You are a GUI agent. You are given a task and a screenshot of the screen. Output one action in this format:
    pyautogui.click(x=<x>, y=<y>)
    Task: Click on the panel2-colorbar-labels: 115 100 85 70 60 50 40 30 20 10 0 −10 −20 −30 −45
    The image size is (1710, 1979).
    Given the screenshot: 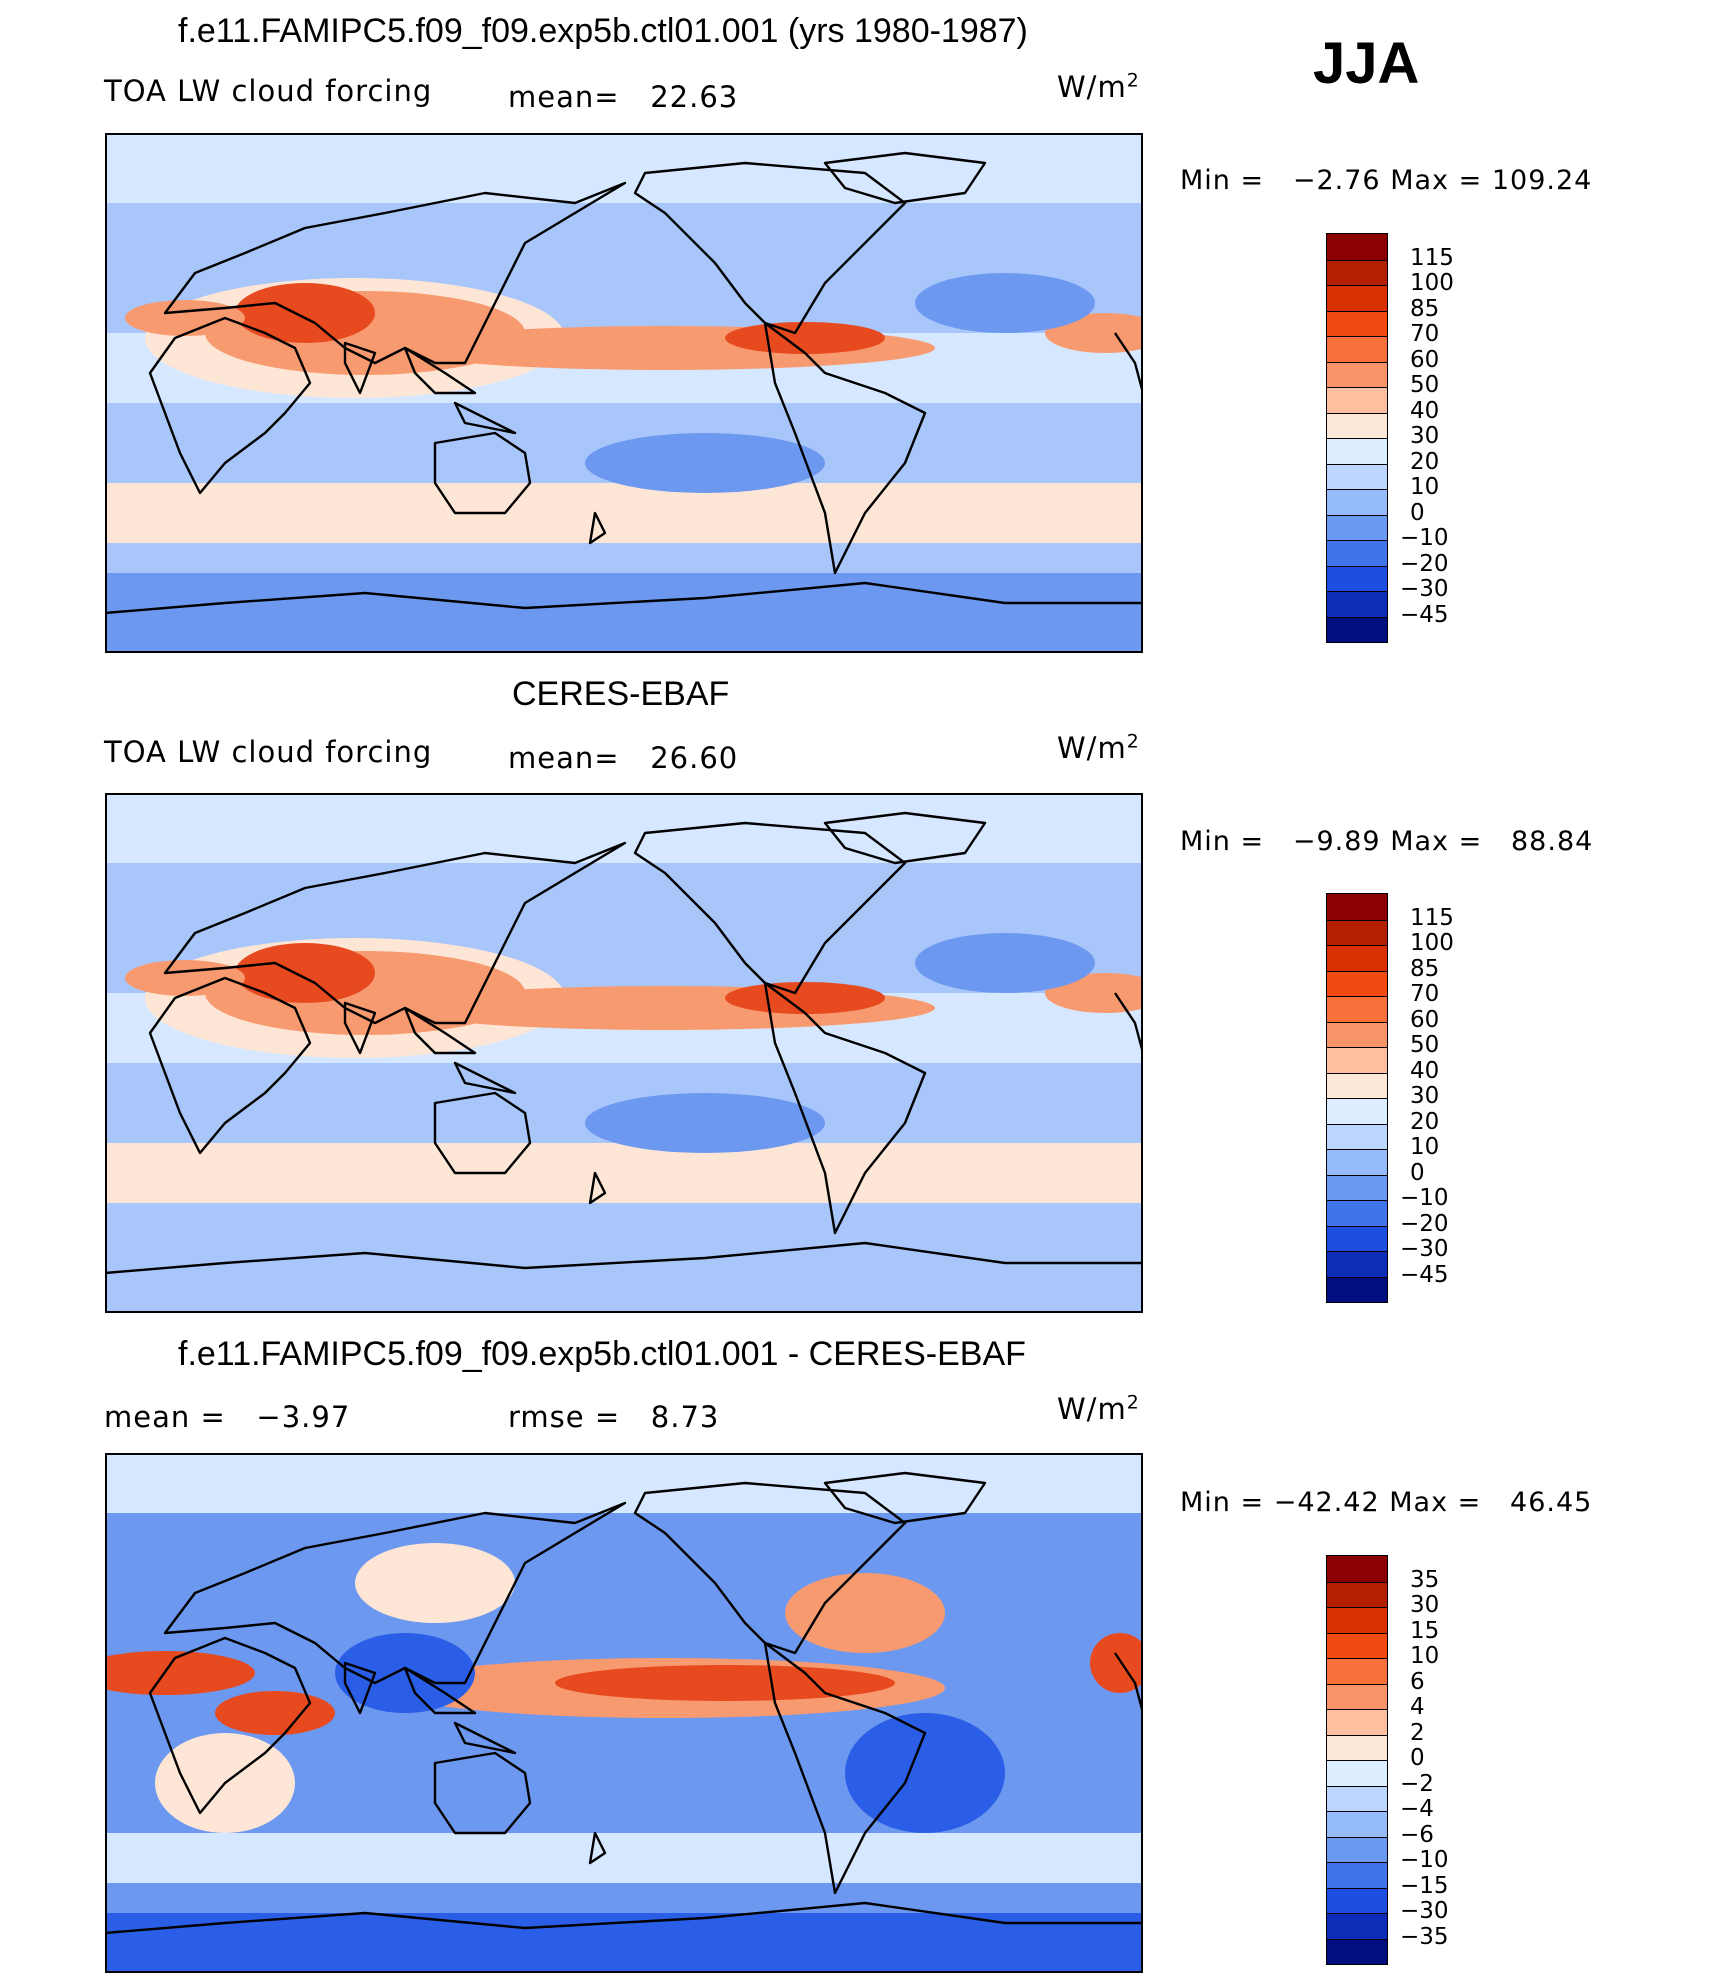 What is the action you would take?
    pyautogui.click(x=1460, y=1097)
    